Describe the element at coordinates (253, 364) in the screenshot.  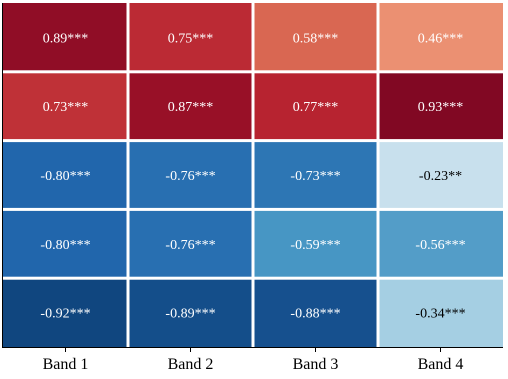
I see `x-axis-tick-labels: Band 1 Band 2 Band 3 Band 4` at that location.